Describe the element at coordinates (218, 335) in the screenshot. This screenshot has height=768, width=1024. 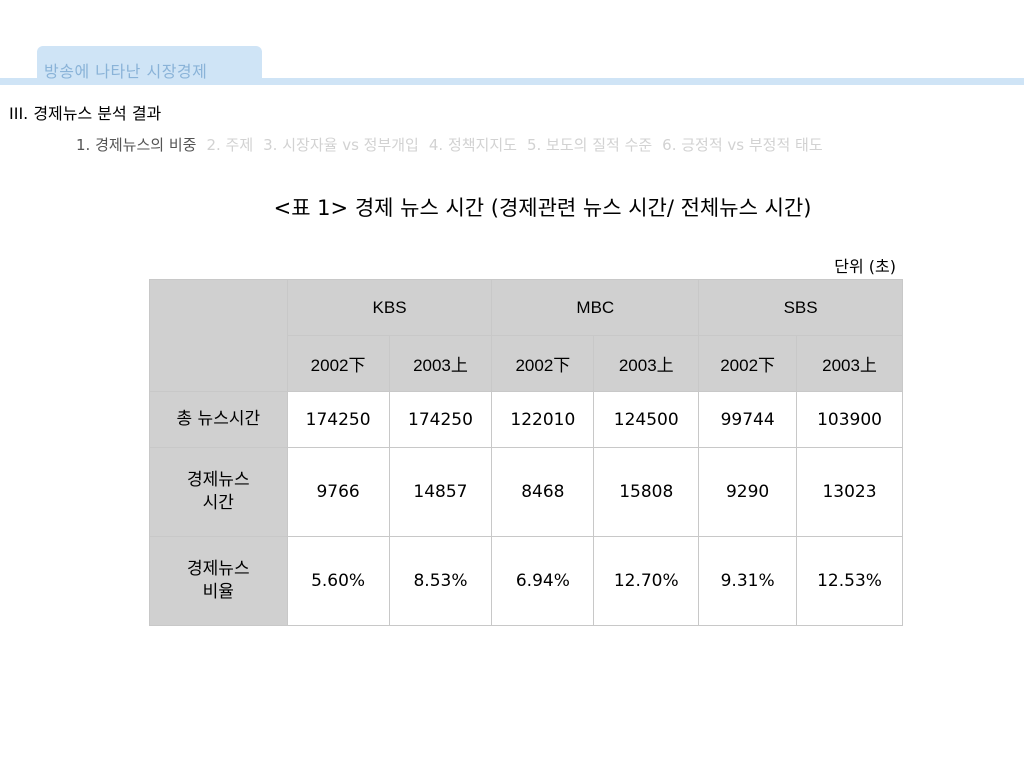
I see `table-corner-cell` at that location.